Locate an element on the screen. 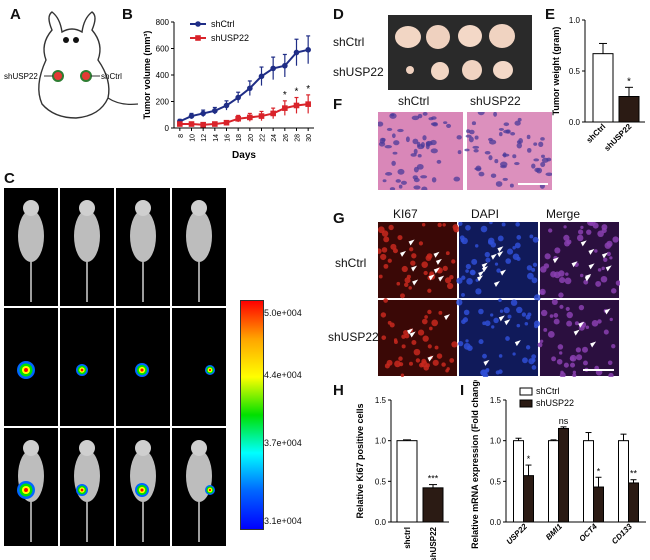 The height and width of the screenshot is (560, 650). x-axis-title: Days is located at coordinates (244, 155).